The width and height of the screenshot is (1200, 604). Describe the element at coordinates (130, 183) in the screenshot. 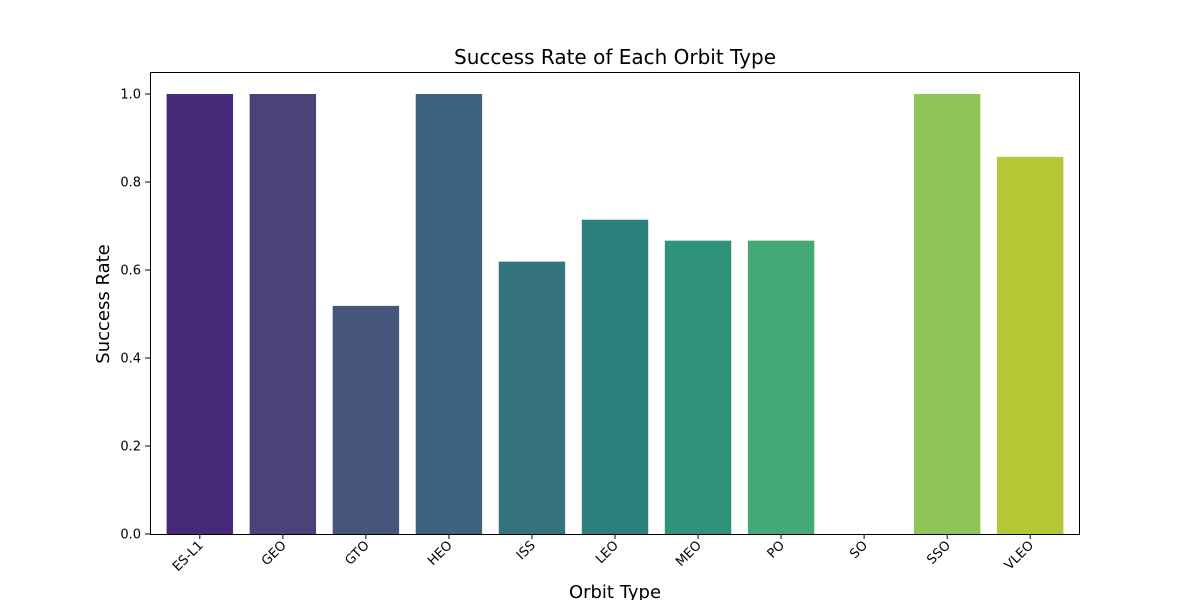

I see `y-tick-label: 0.8` at that location.